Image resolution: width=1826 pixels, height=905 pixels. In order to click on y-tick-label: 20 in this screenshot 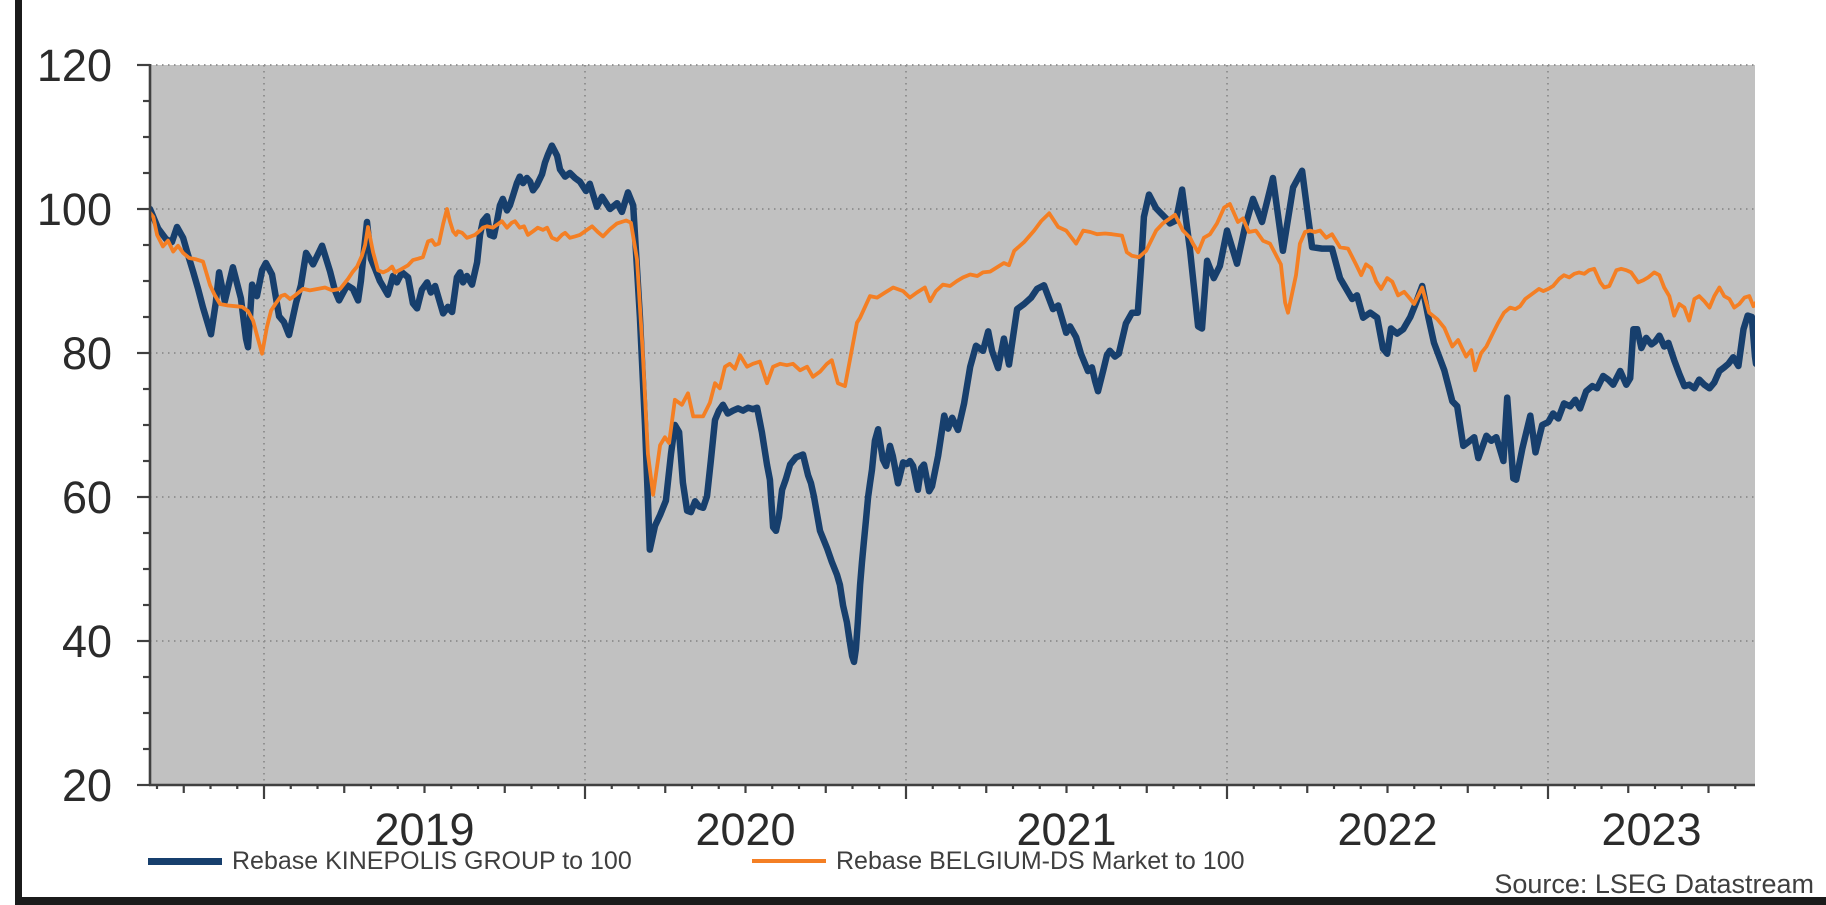, I will do `click(87, 785)`.